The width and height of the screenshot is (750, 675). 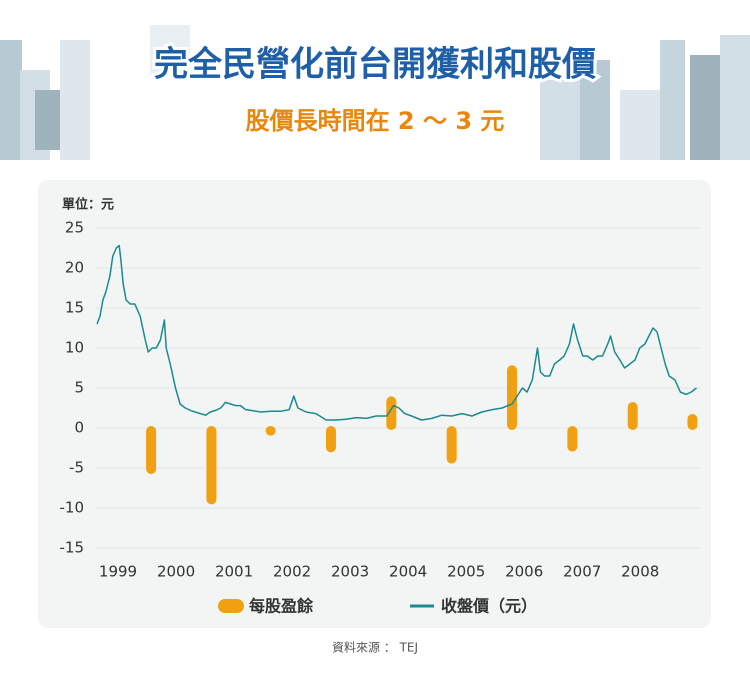 What do you see at coordinates (408, 572) in the screenshot?
I see `x-tick-label: 2004` at bounding box center [408, 572].